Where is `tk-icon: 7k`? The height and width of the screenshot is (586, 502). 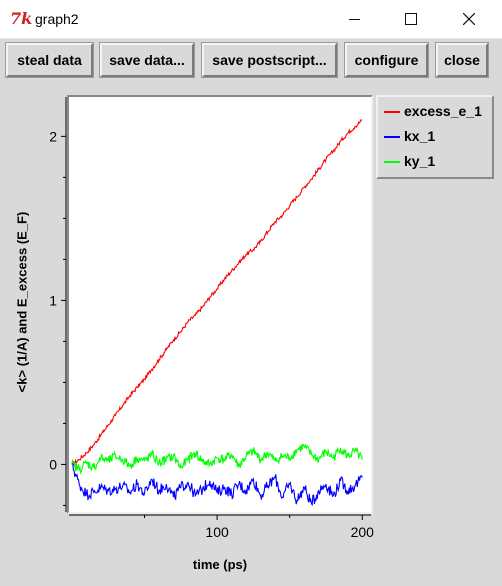
tk-icon: 7k is located at coordinates (21, 18).